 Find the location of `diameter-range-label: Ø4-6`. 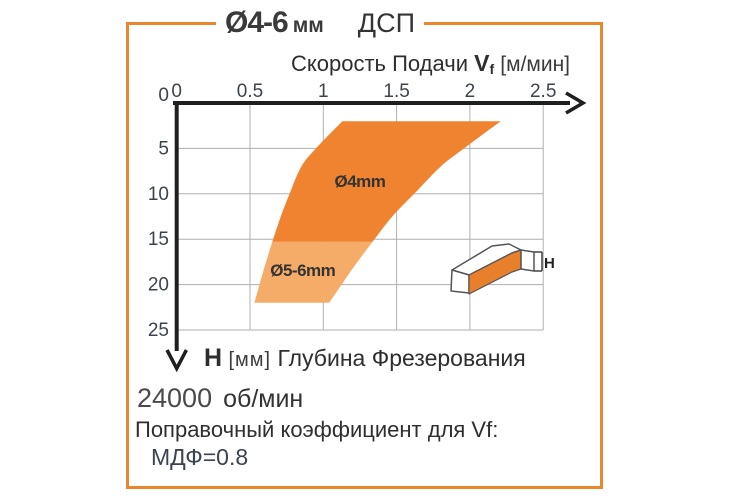

diameter-range-label: Ø4-6 is located at coordinates (257, 22).